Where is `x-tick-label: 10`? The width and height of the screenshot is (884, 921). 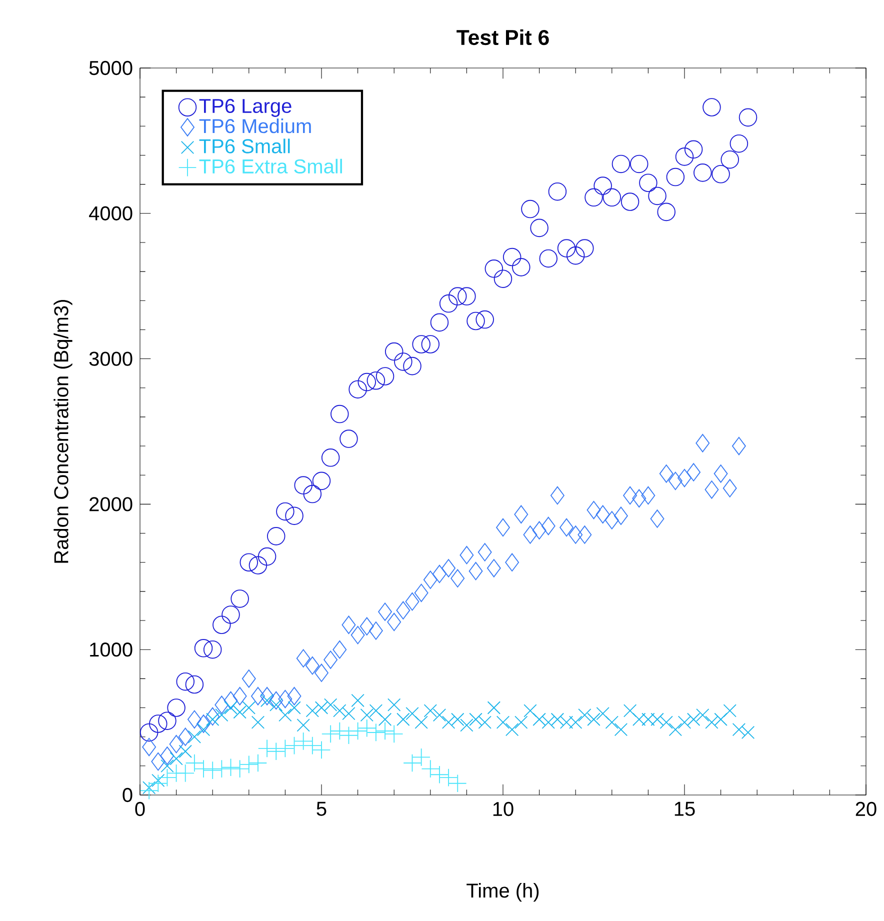
x-tick-label: 10 is located at coordinates (503, 809).